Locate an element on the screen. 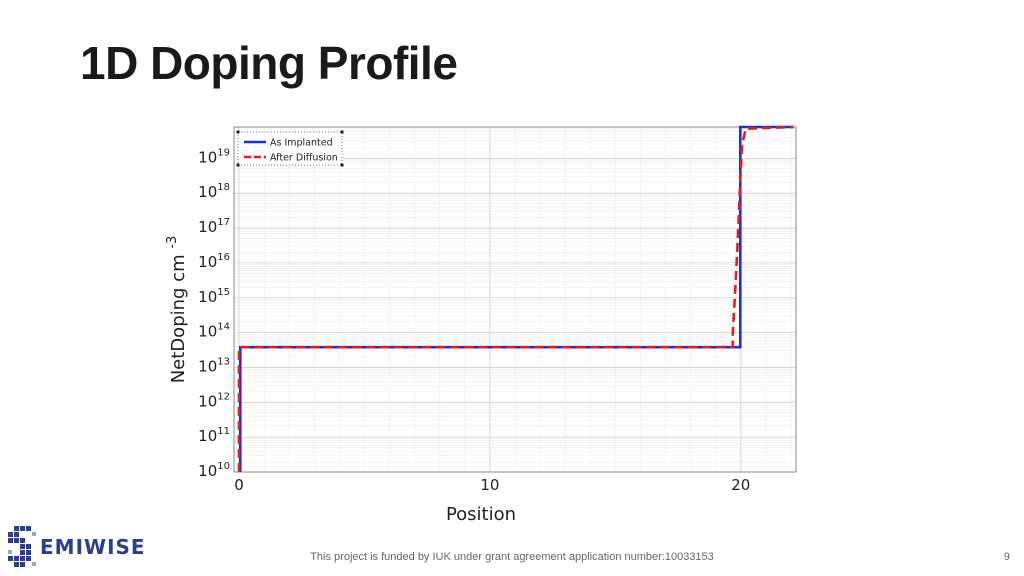 This screenshot has height=576, width=1024. logo-s-mark-icon is located at coordinates (22, 546).